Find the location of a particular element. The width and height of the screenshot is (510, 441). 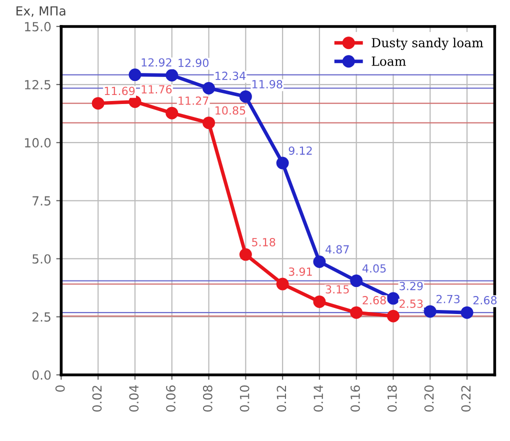

y-tick-label: 12.5 is located at coordinates (37, 85).